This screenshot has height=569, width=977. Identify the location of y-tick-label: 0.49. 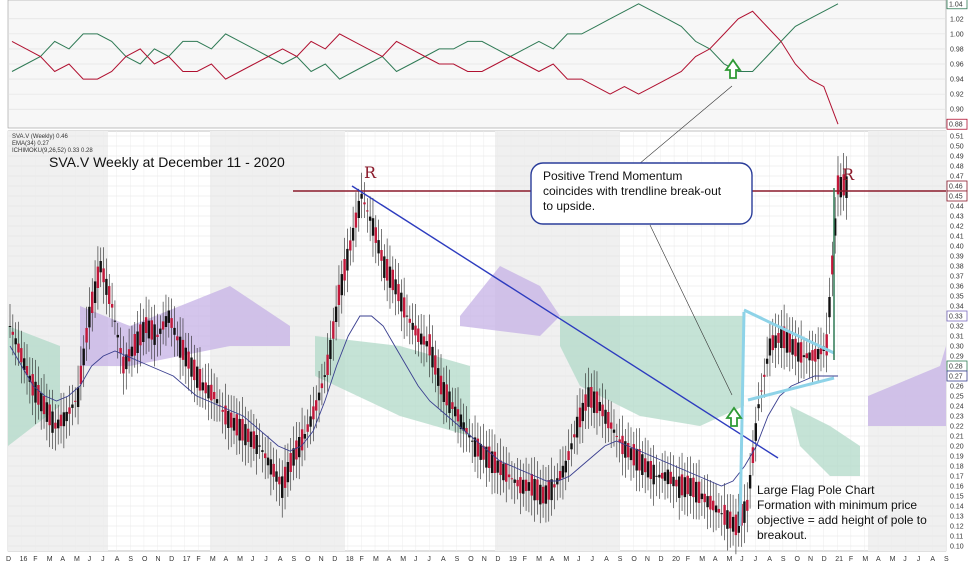
(957, 157).